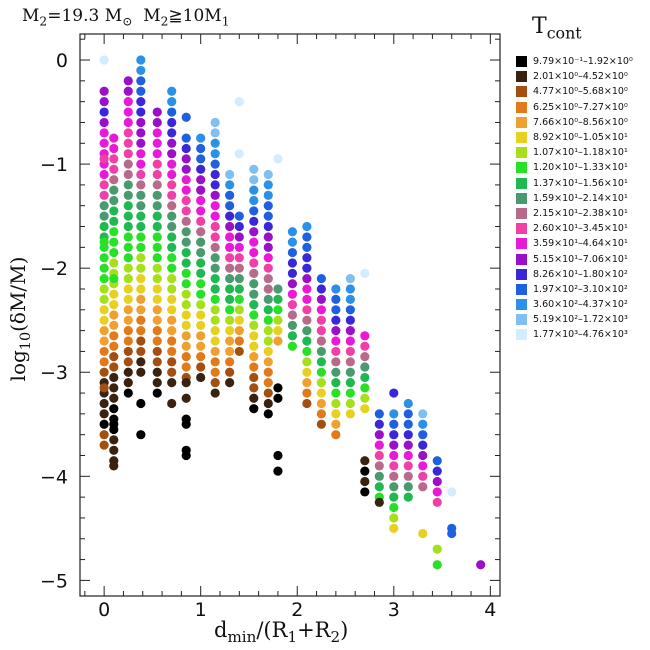 This screenshot has width=650, height=650. I want to click on legend-entry: 4.77×10⁰–5.68×10⁰, so click(574, 91).